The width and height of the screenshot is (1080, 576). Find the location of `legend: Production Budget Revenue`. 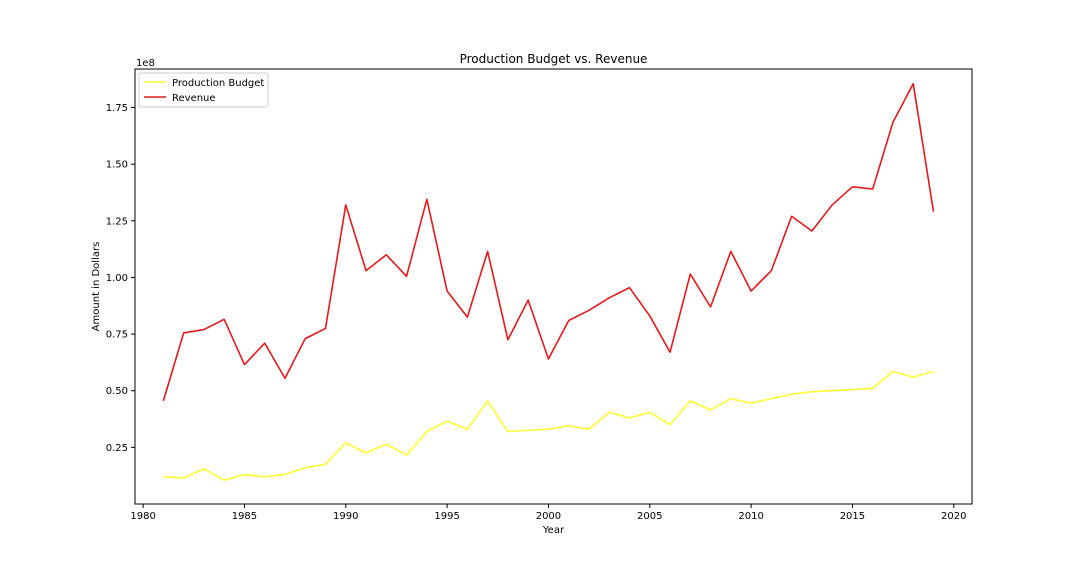

legend: Production Budget Revenue is located at coordinates (203, 90).